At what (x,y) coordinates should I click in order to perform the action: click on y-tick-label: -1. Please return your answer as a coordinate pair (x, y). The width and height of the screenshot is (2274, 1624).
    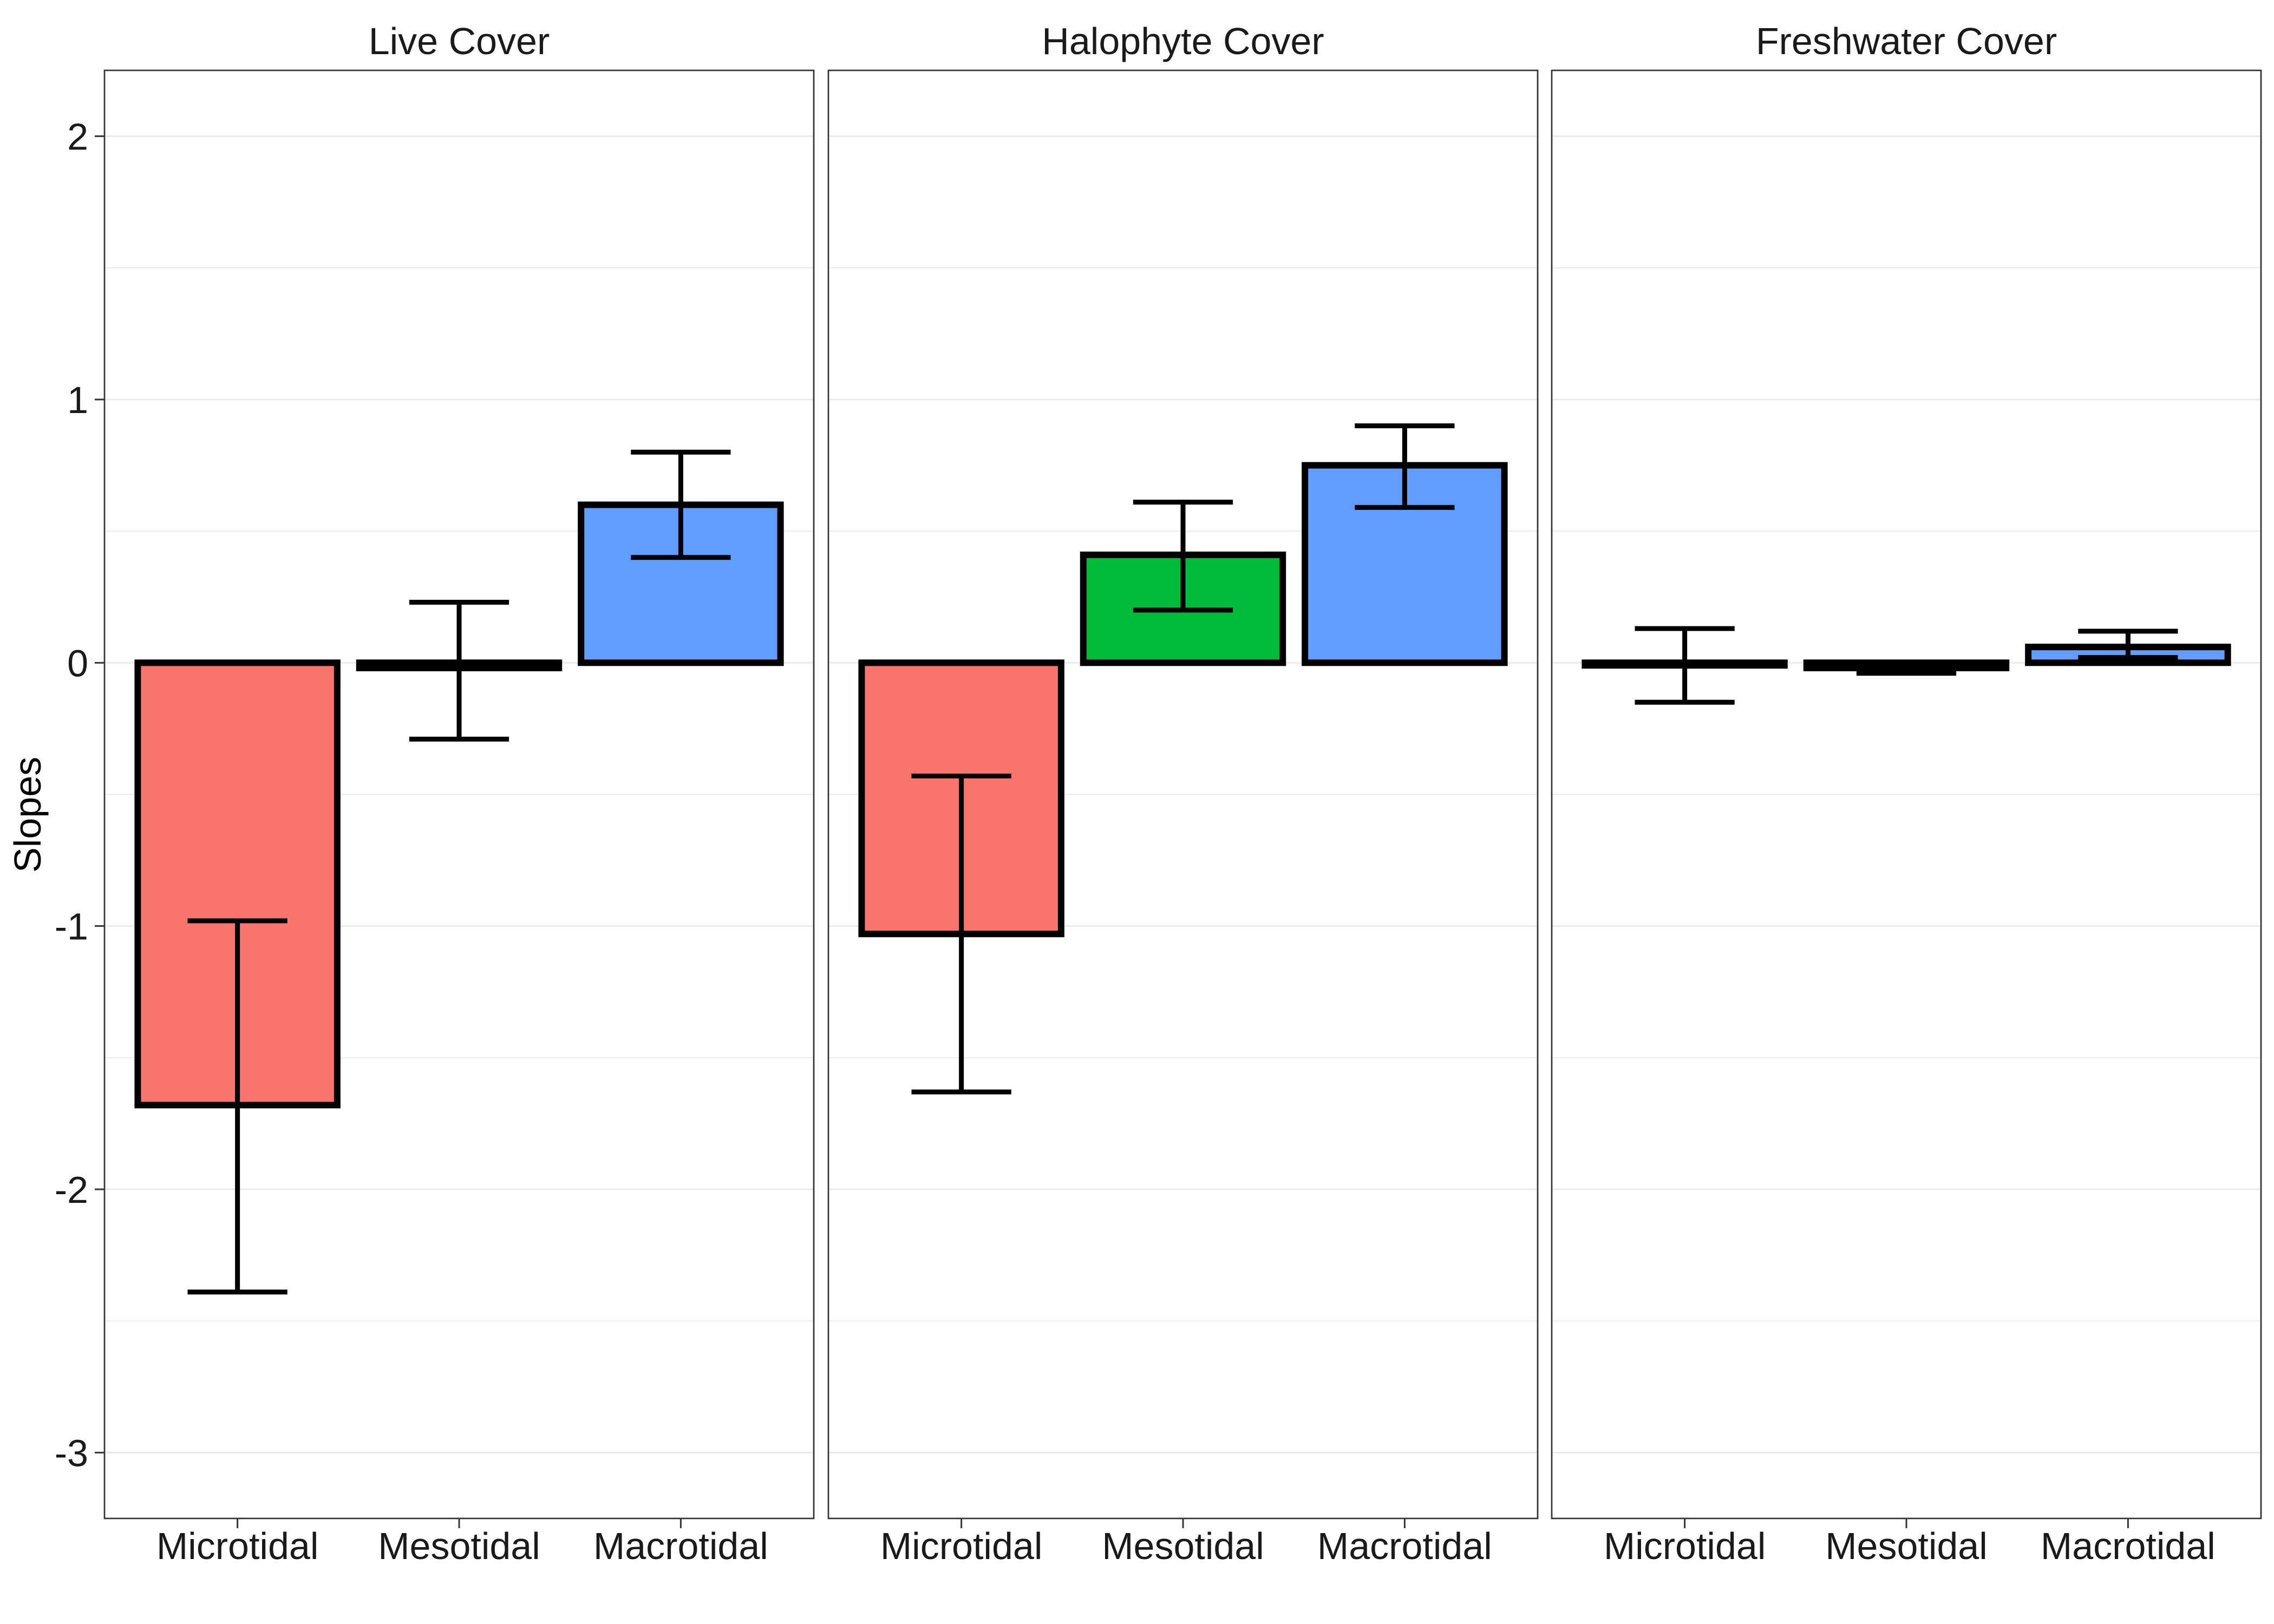
    Looking at the image, I should click on (72, 927).